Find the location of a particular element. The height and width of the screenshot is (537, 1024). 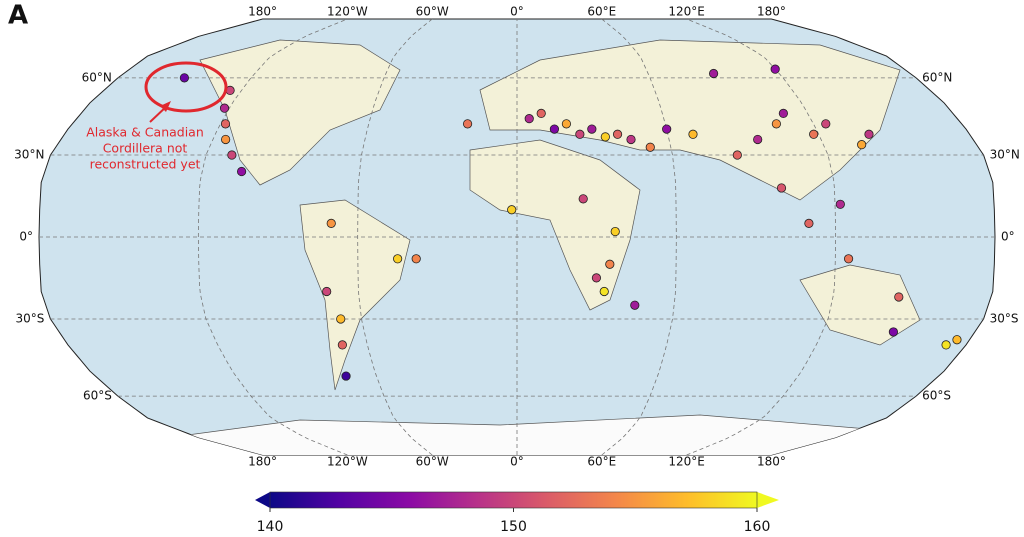

annotation-text: Cordillera not is located at coordinates (145, 148).